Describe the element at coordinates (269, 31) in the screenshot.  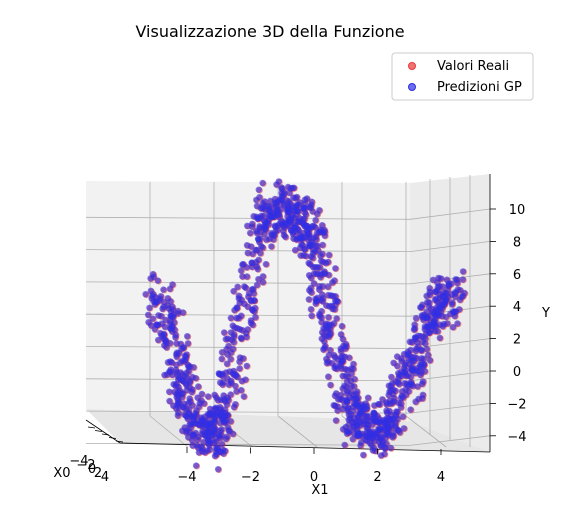
I see `chart-title: Visualizzazione 3D della Funzione` at that location.